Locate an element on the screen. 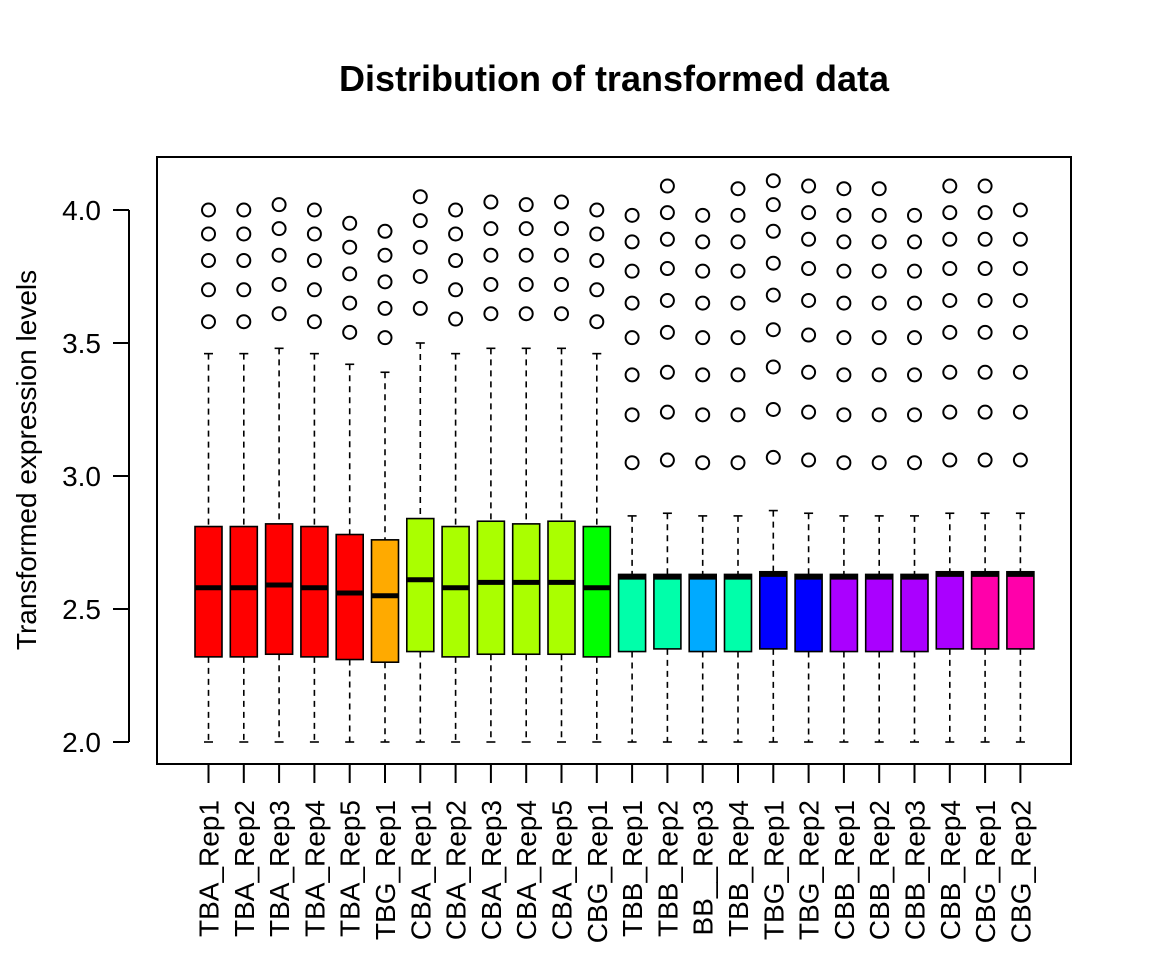  box-cba_rep3 is located at coordinates (491, 468).